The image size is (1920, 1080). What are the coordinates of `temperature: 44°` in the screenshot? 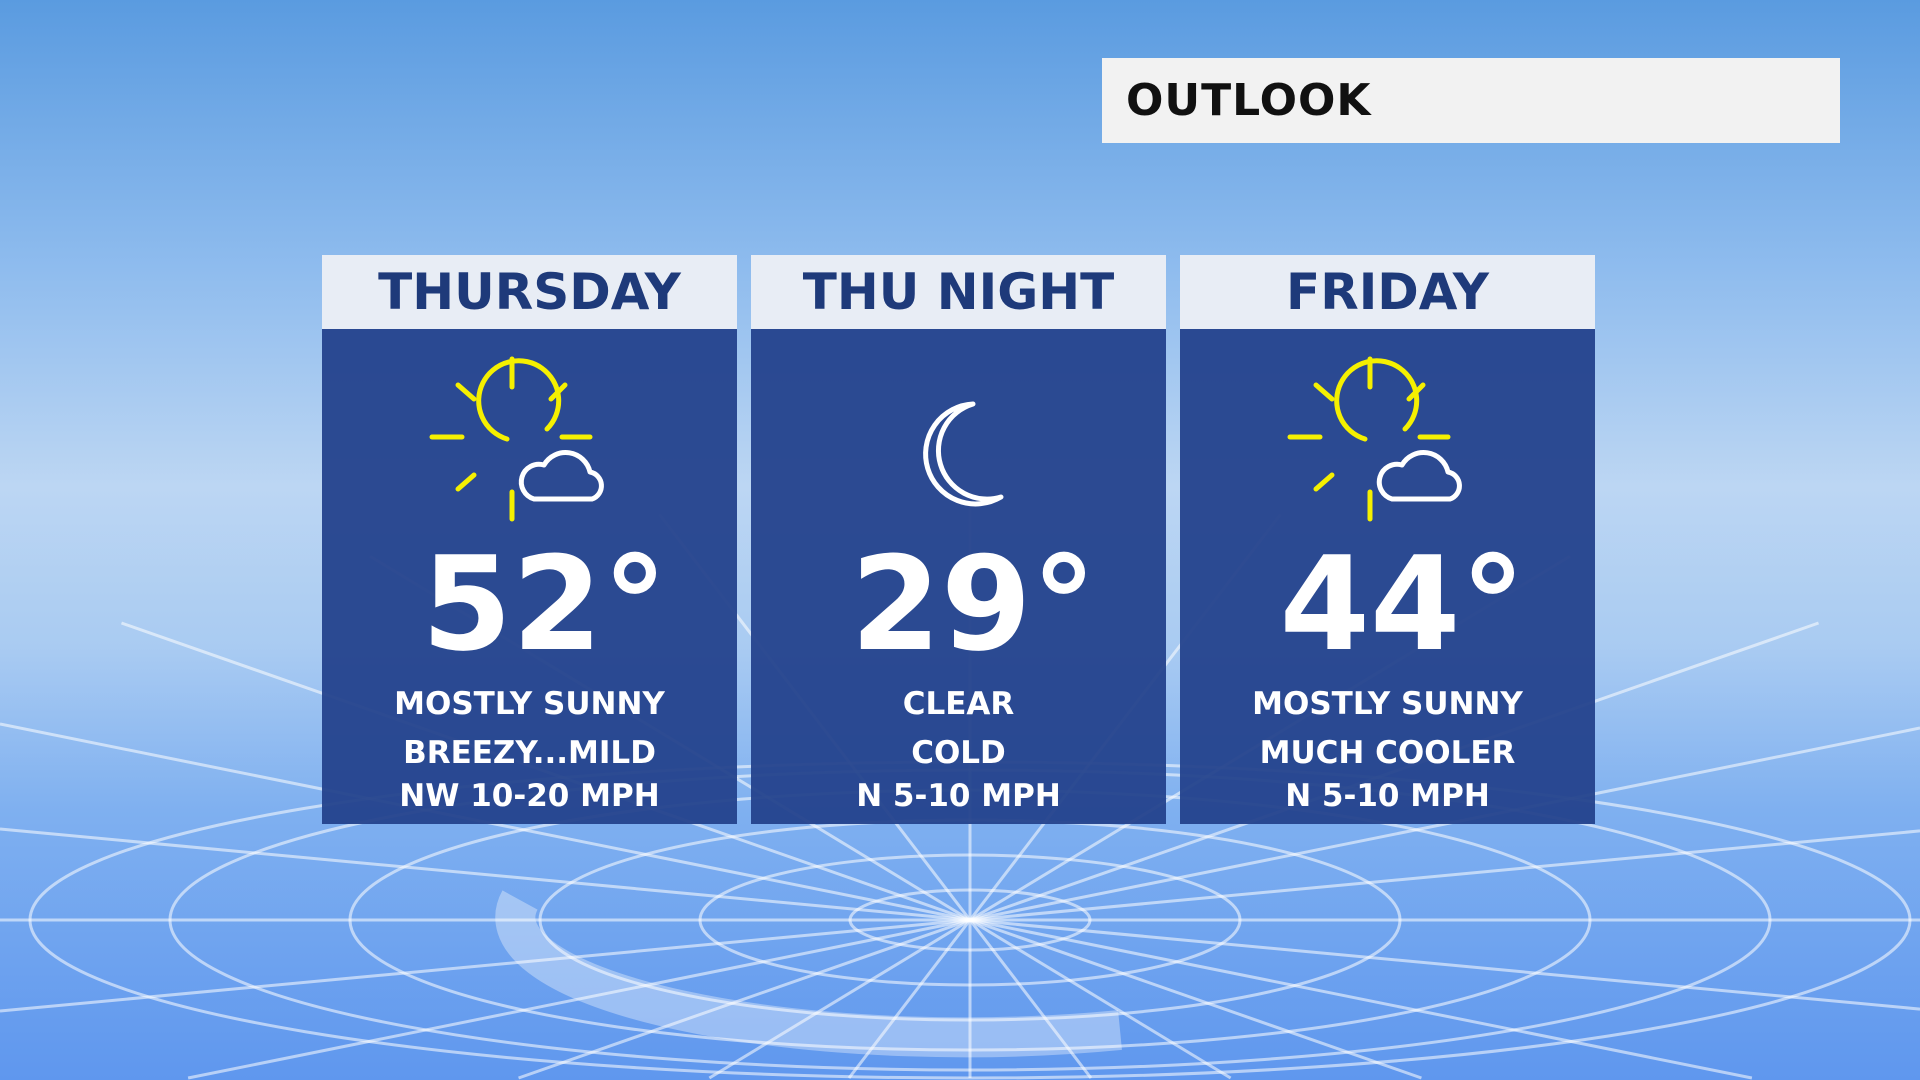 It's located at (1402, 604).